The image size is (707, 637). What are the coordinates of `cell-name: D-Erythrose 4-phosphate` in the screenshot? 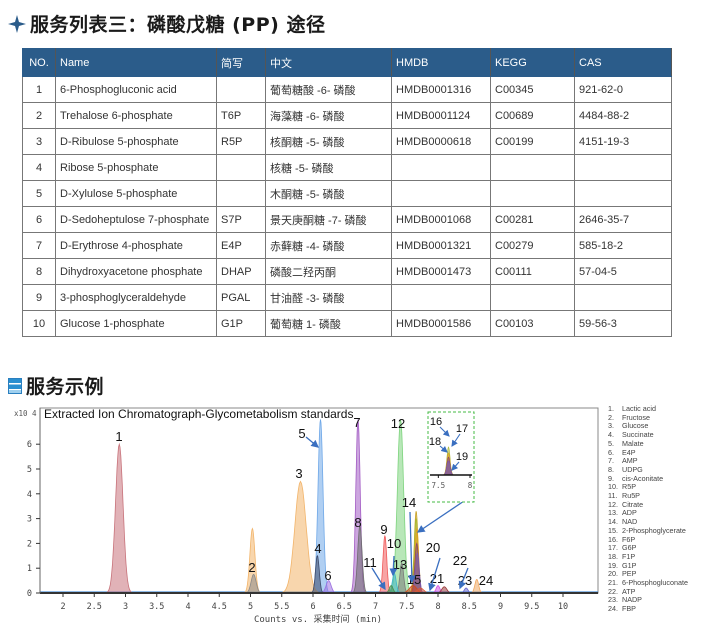 It's located at (136, 245).